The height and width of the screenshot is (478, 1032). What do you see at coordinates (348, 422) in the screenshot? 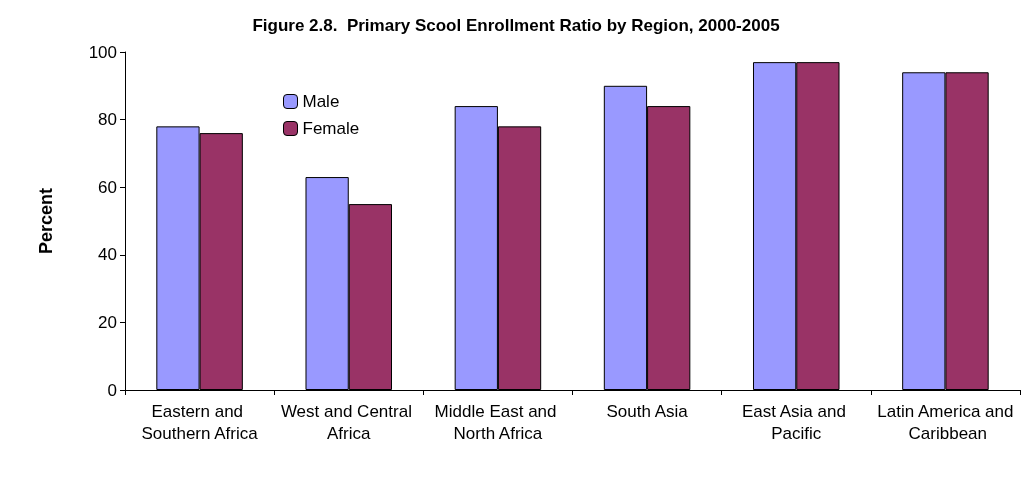
I see `x-tick-label: West and Central Africa` at bounding box center [348, 422].